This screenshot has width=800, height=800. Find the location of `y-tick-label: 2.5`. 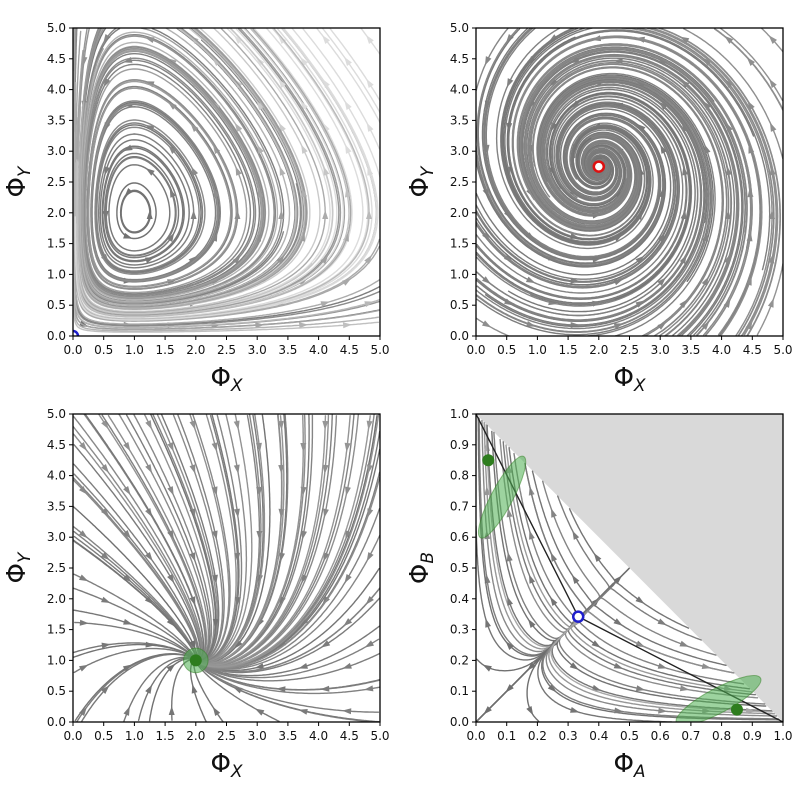

y-tick-label: 2.5 is located at coordinates (56, 568).